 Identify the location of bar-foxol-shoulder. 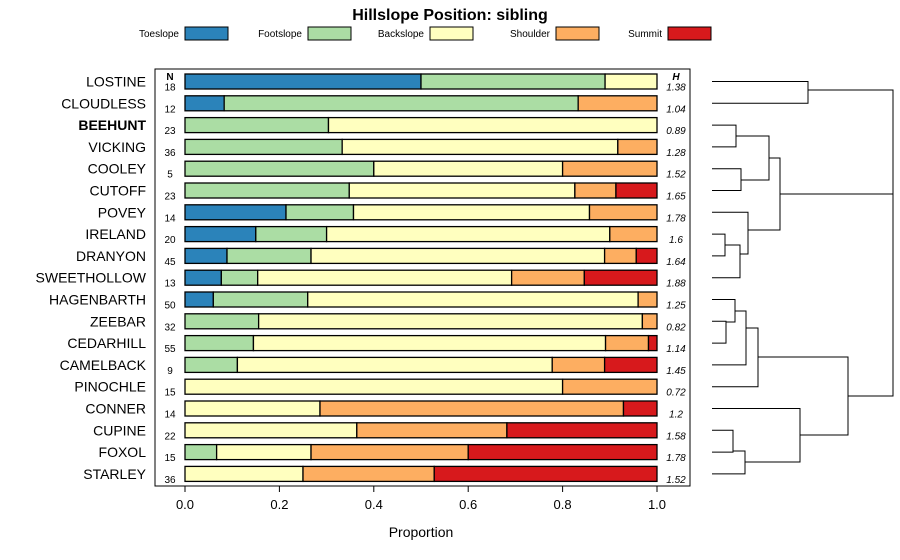
(389, 452).